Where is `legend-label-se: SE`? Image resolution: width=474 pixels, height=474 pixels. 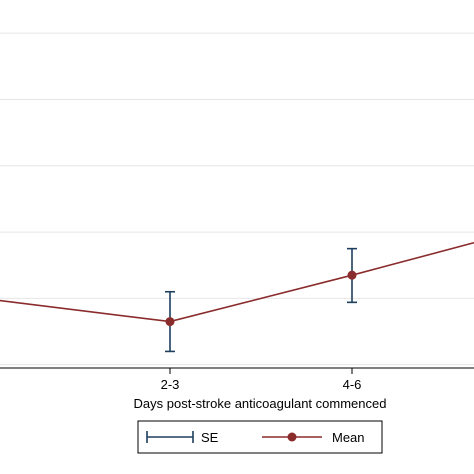 legend-label-se: SE is located at coordinates (210, 437).